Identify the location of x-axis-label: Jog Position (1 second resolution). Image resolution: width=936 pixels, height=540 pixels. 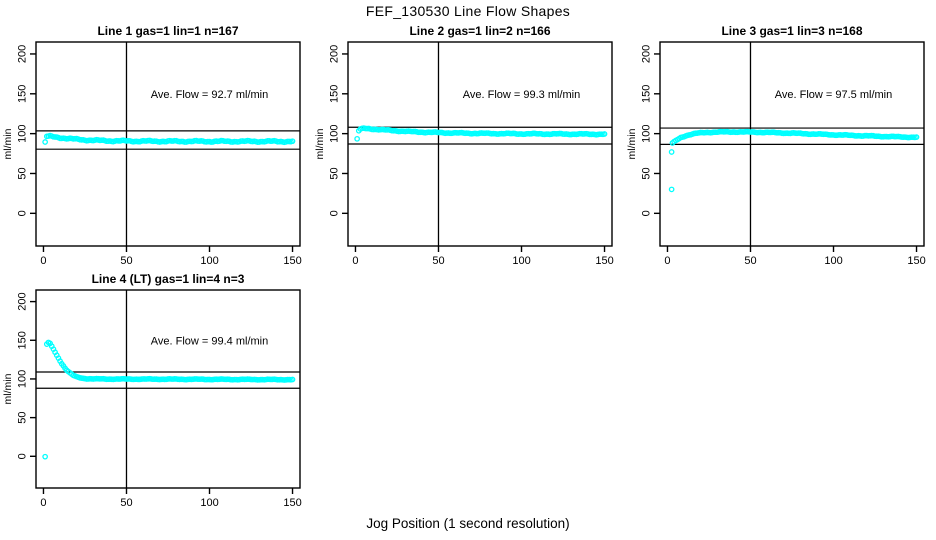
(468, 523).